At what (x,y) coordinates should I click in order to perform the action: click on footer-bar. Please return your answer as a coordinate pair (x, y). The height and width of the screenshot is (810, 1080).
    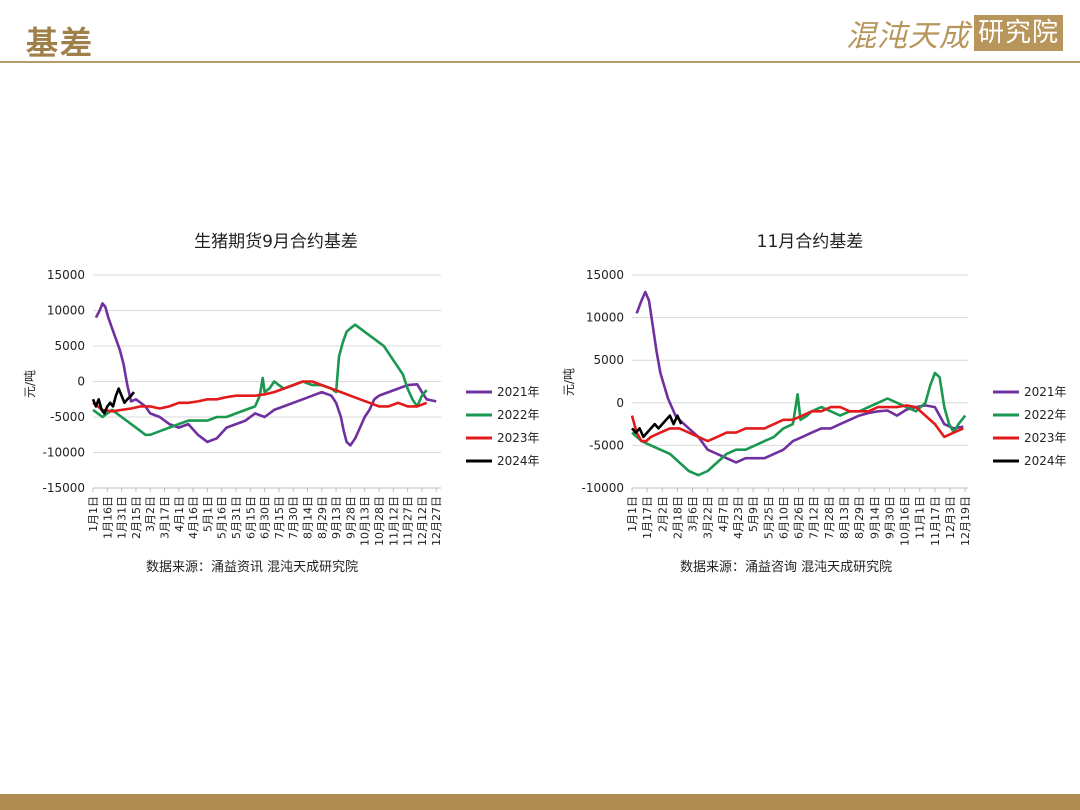
    Looking at the image, I should click on (540, 802).